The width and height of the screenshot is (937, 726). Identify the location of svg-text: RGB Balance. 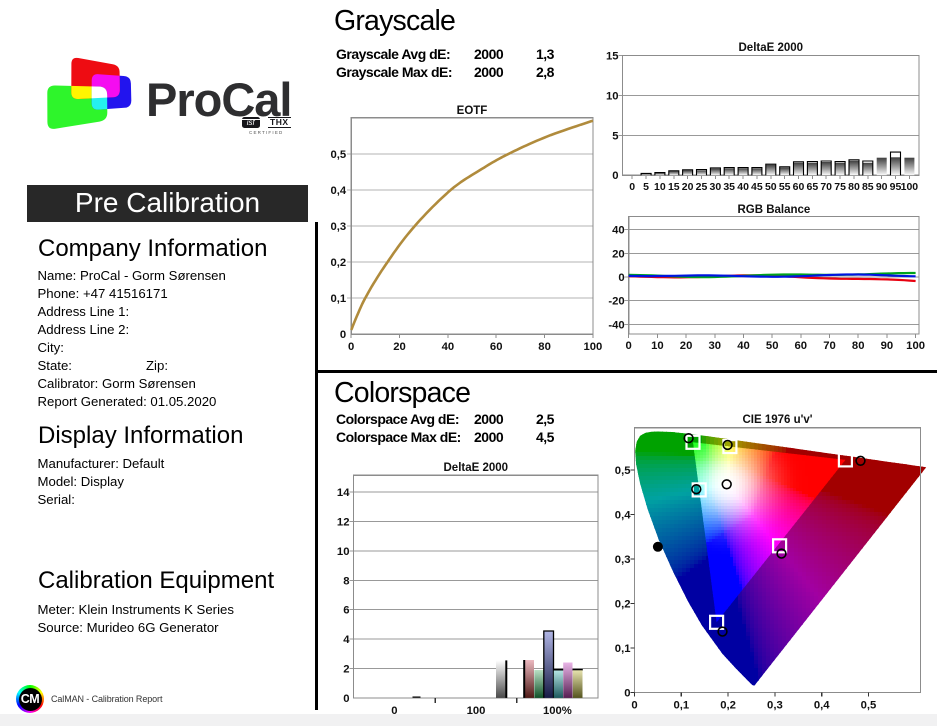
(773, 210).